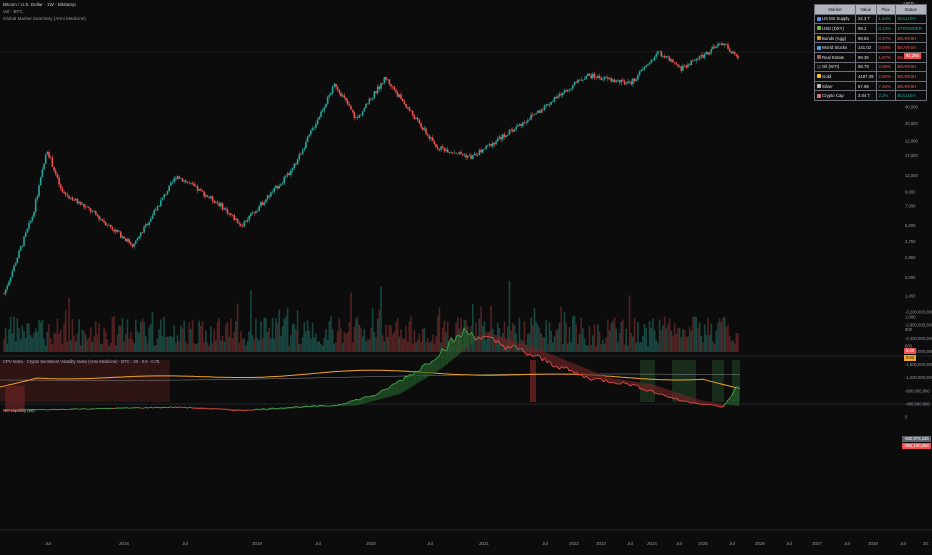 This screenshot has width=932, height=555. What do you see at coordinates (833, 28) in the screenshot?
I see `market-name-text: USD (DXY)` at bounding box center [833, 28].